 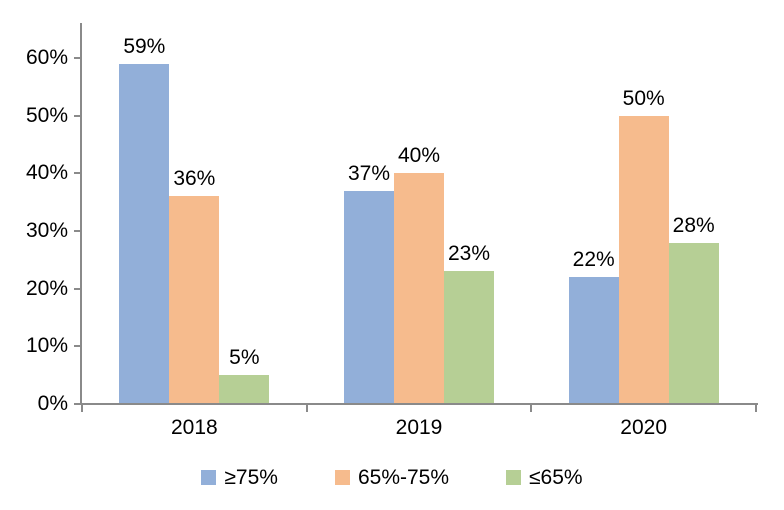 I want to click on y-axis-tick-label: 40%, so click(x=46, y=173).